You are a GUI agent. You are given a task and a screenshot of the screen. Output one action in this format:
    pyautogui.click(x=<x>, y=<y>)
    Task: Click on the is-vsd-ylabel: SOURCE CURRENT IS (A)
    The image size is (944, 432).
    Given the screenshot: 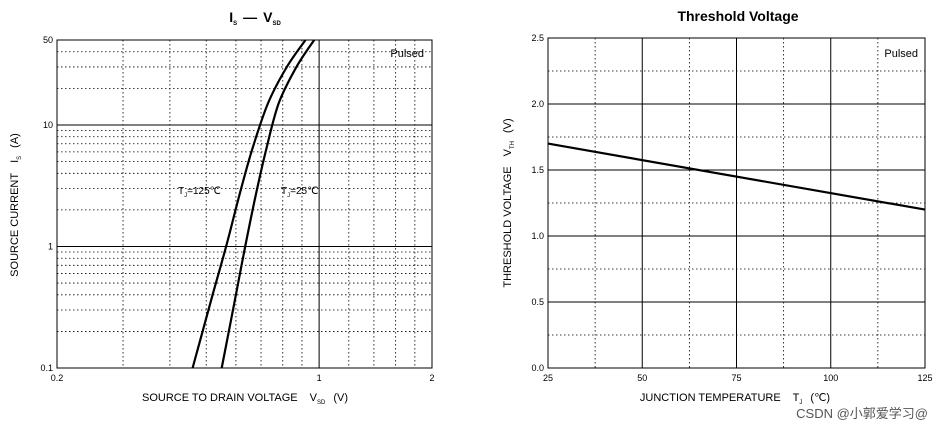 What is the action you would take?
    pyautogui.click(x=16, y=205)
    